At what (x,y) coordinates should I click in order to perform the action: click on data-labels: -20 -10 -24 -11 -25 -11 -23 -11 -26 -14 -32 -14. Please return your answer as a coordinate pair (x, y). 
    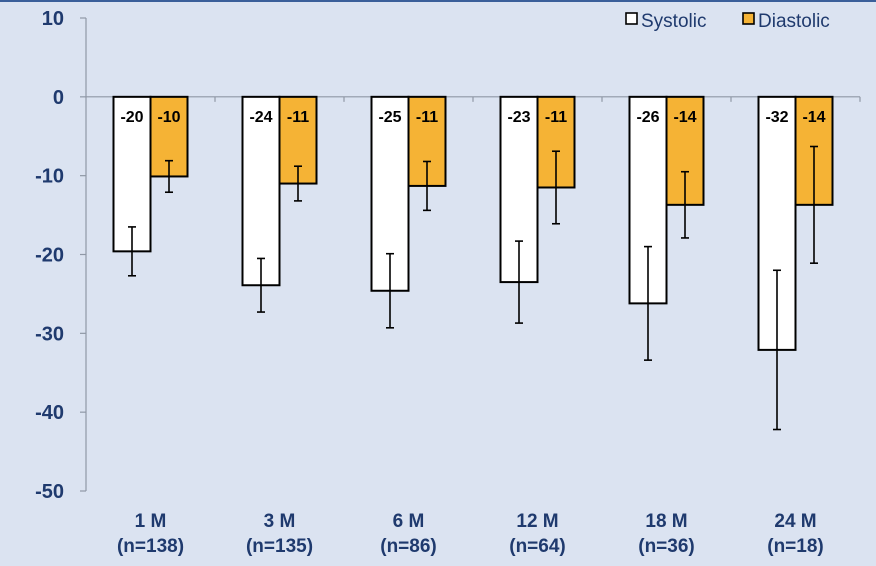
    Looking at the image, I should click on (472, 117).